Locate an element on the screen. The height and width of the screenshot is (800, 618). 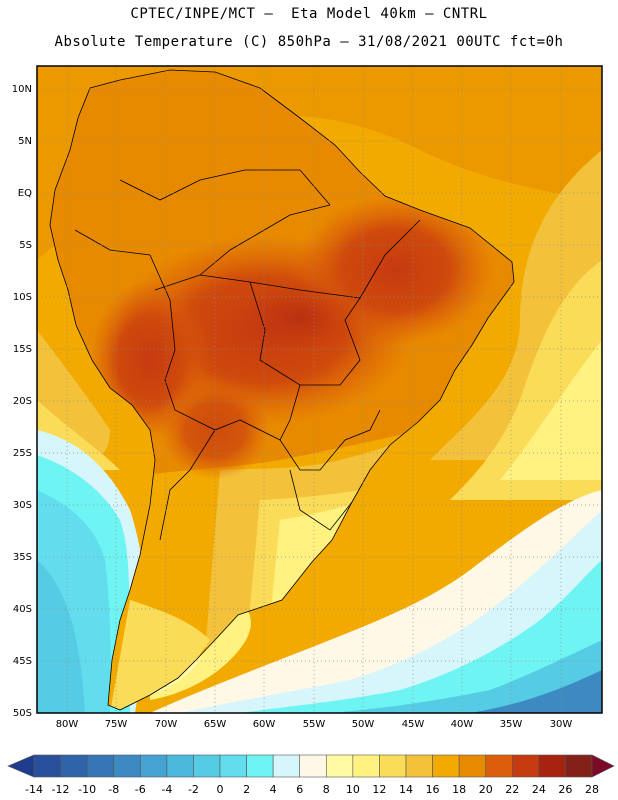
colorbar-tick-label: -12 is located at coordinates (61, 789).